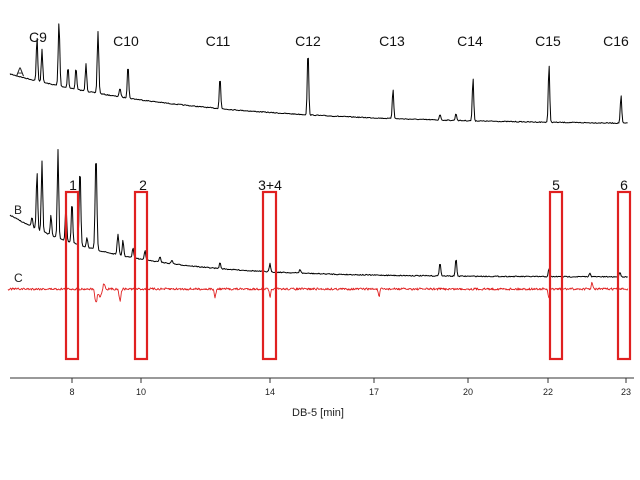 Image resolution: width=640 pixels, height=480 pixels. What do you see at coordinates (218, 41) in the screenshot?
I see `peak-label-c11: C11` at bounding box center [218, 41].